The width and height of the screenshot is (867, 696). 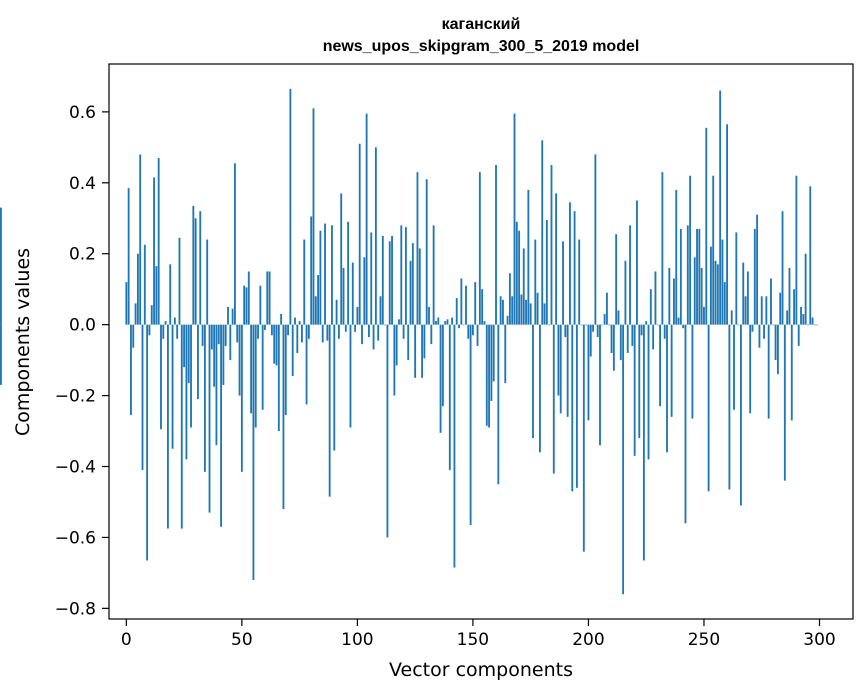 What do you see at coordinates (481, 46) in the screenshot?
I see `chart-subtitle: news_upos_skipgram_300_5_2019 model` at bounding box center [481, 46].